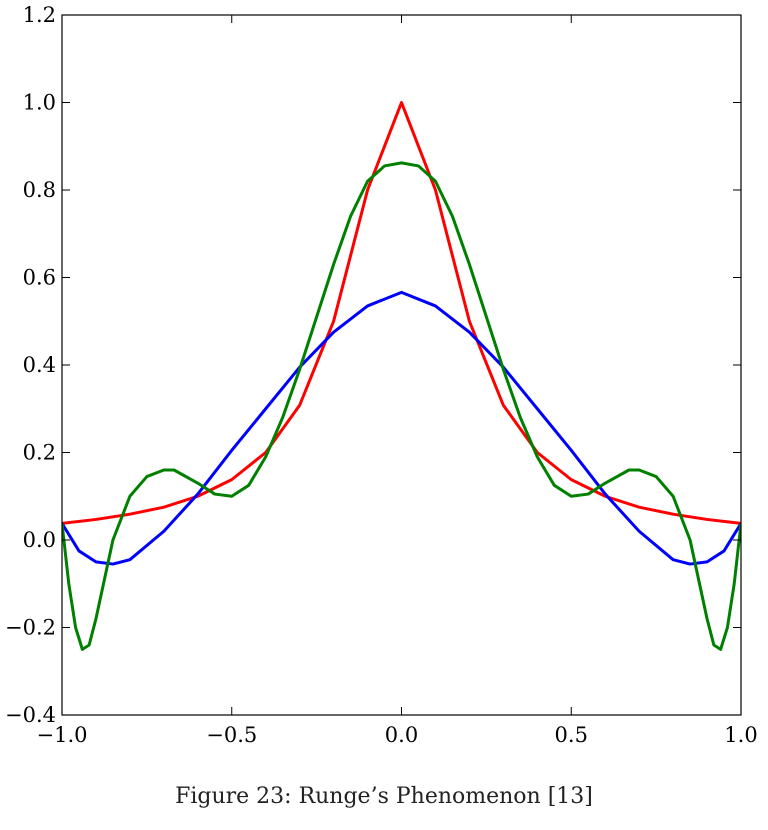  Describe the element at coordinates (401, 735) in the screenshot. I see `x-tick-label: 0.0` at that location.